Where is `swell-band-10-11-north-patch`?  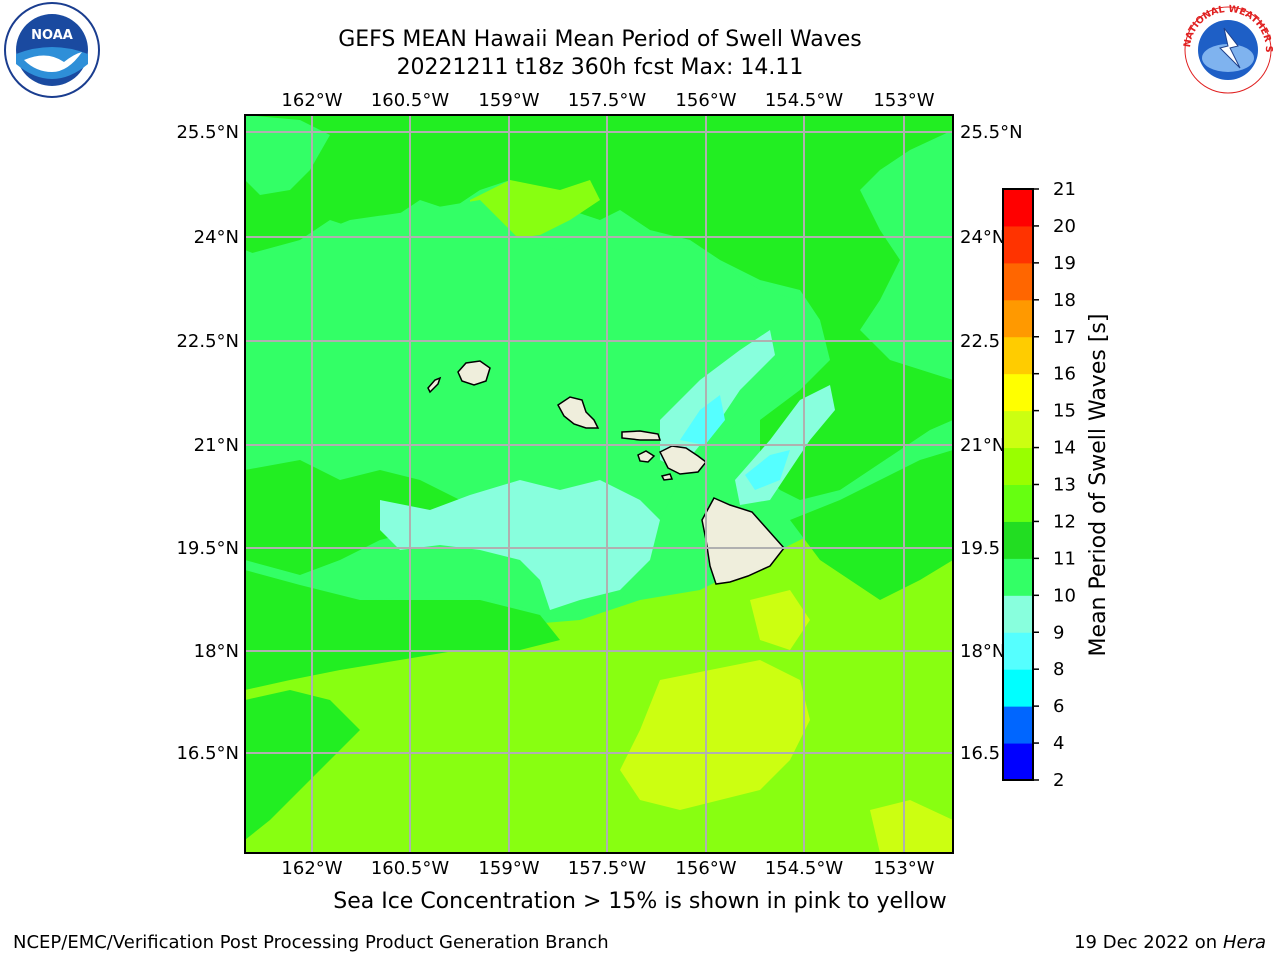 swell-band-10-11-north-patch is located at coordinates (287, 155).